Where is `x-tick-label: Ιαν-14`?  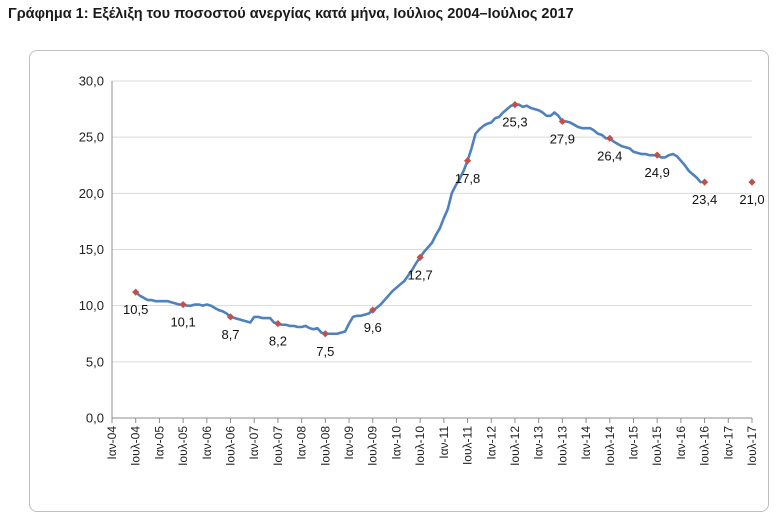
x-tick-label: Ιαν-14 is located at coordinates (586, 443).